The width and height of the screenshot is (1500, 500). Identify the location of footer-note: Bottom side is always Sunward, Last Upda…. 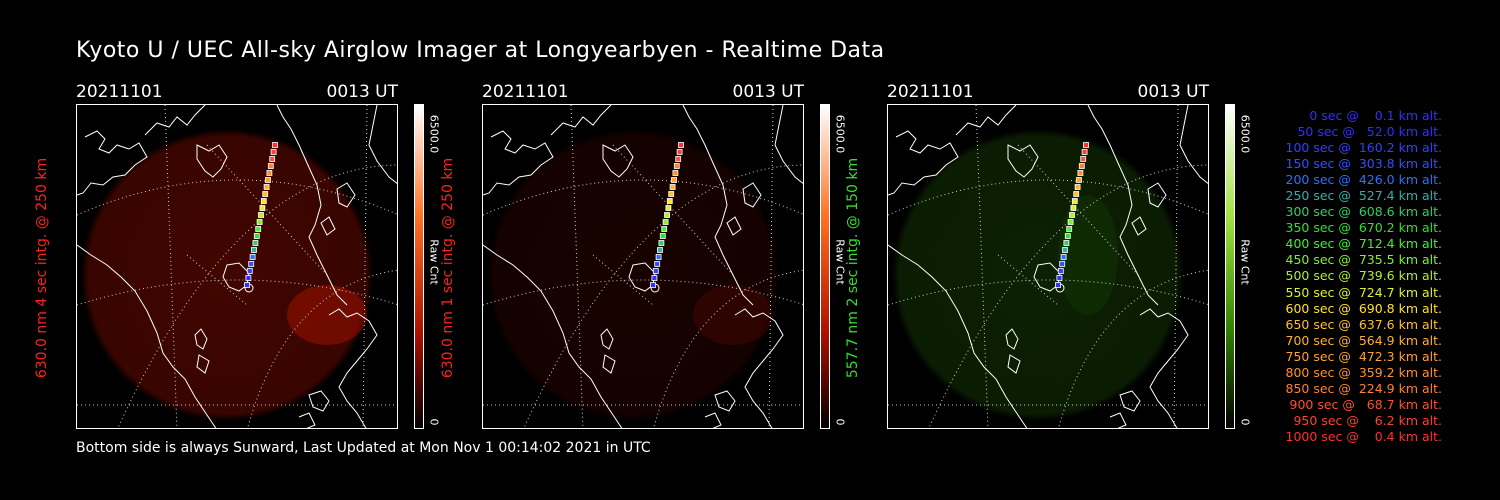
(363, 448).